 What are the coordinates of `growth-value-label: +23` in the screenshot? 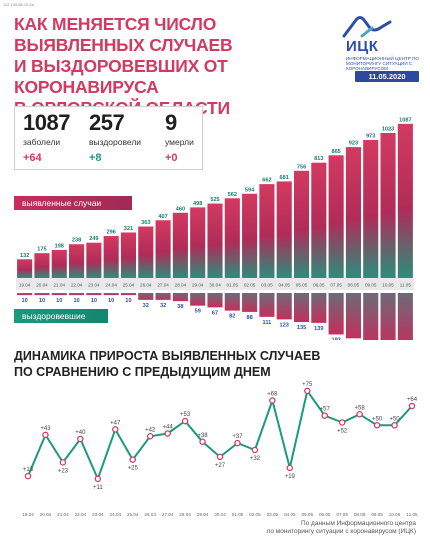 It's located at (63, 471).